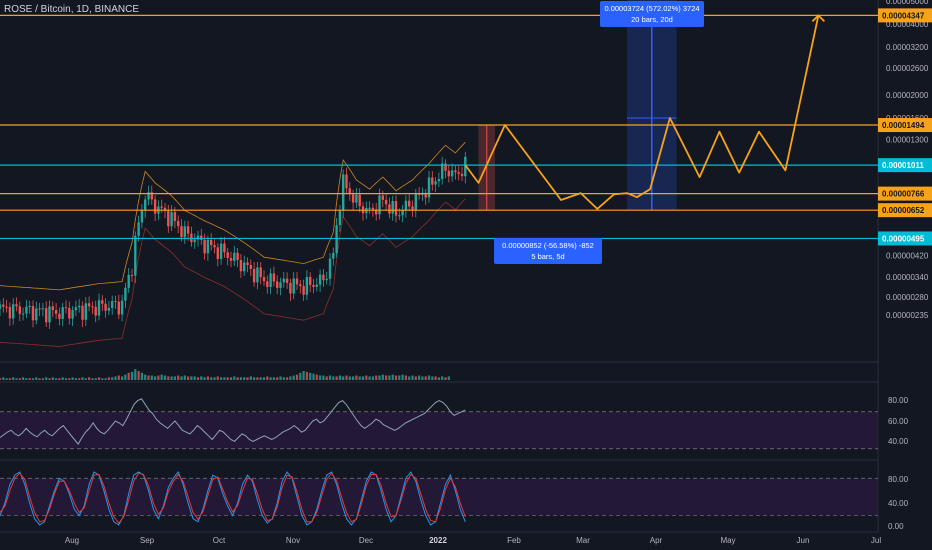  I want to click on time-axis-label: Jun, so click(803, 540).